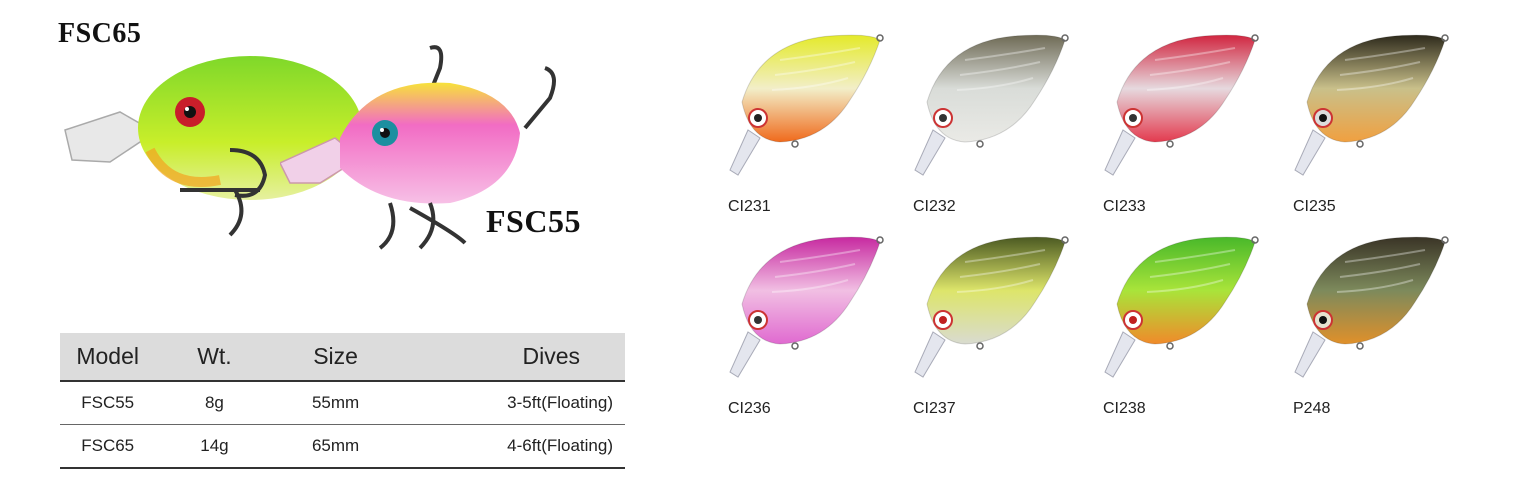 This screenshot has width=1513, height=486. I want to click on header-model: Model, so click(108, 357).